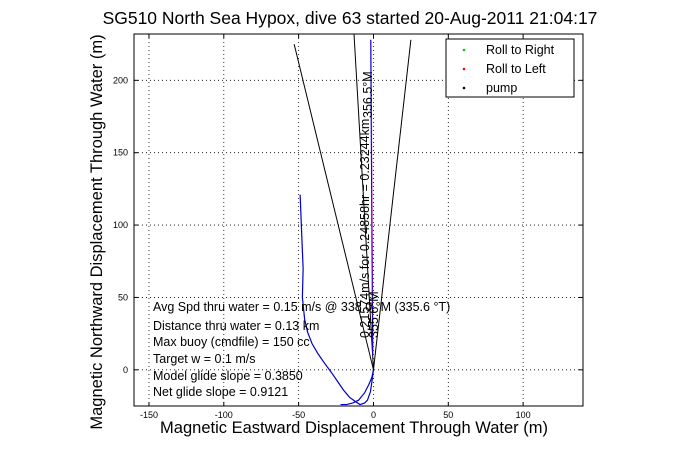  I want to click on y-tick-label: 0, so click(125, 370).